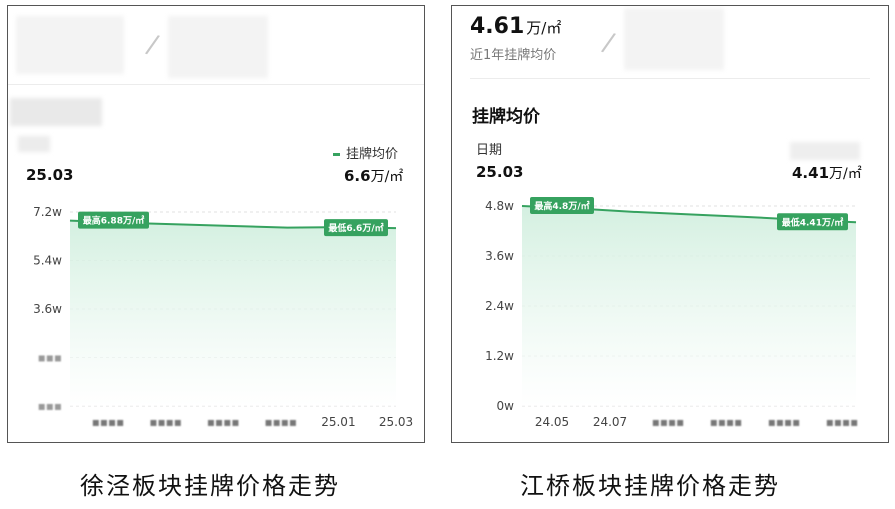 The image size is (895, 509). Describe the element at coordinates (499, 206) in the screenshot. I see `y-tick-label: 4.8w` at that location.